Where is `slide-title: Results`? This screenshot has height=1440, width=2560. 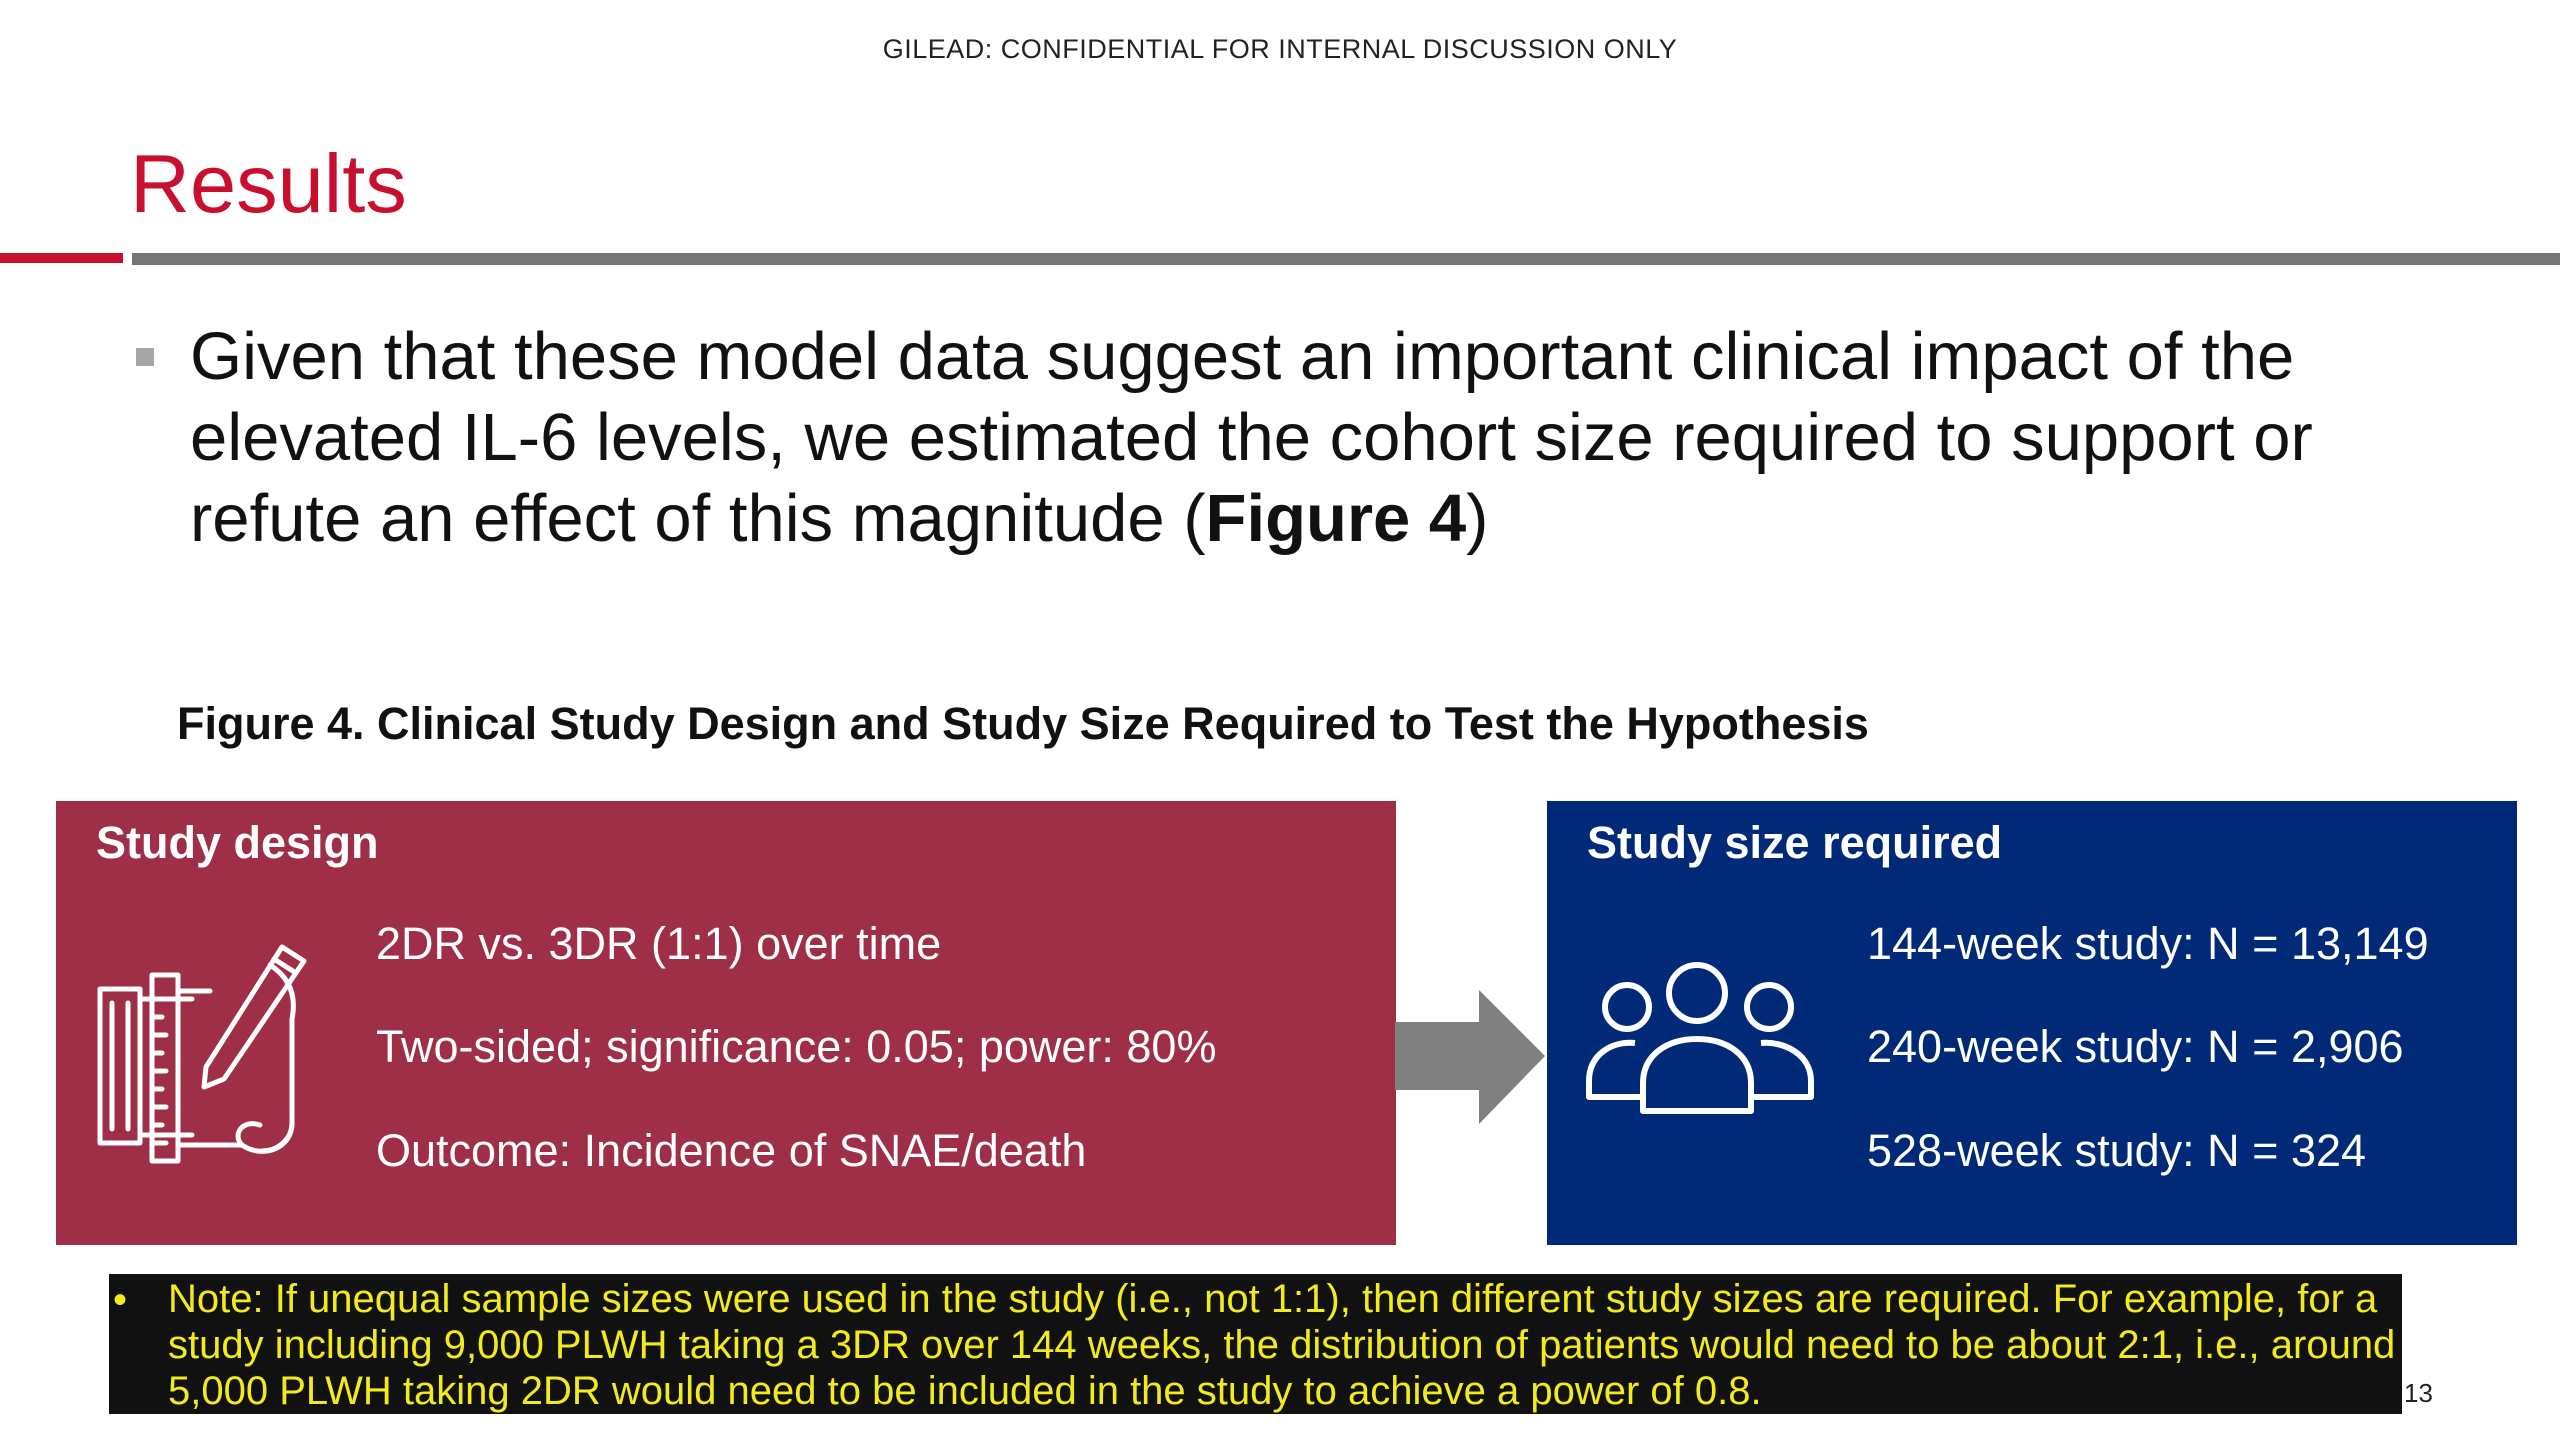
slide-title: Results is located at coordinates (268, 183).